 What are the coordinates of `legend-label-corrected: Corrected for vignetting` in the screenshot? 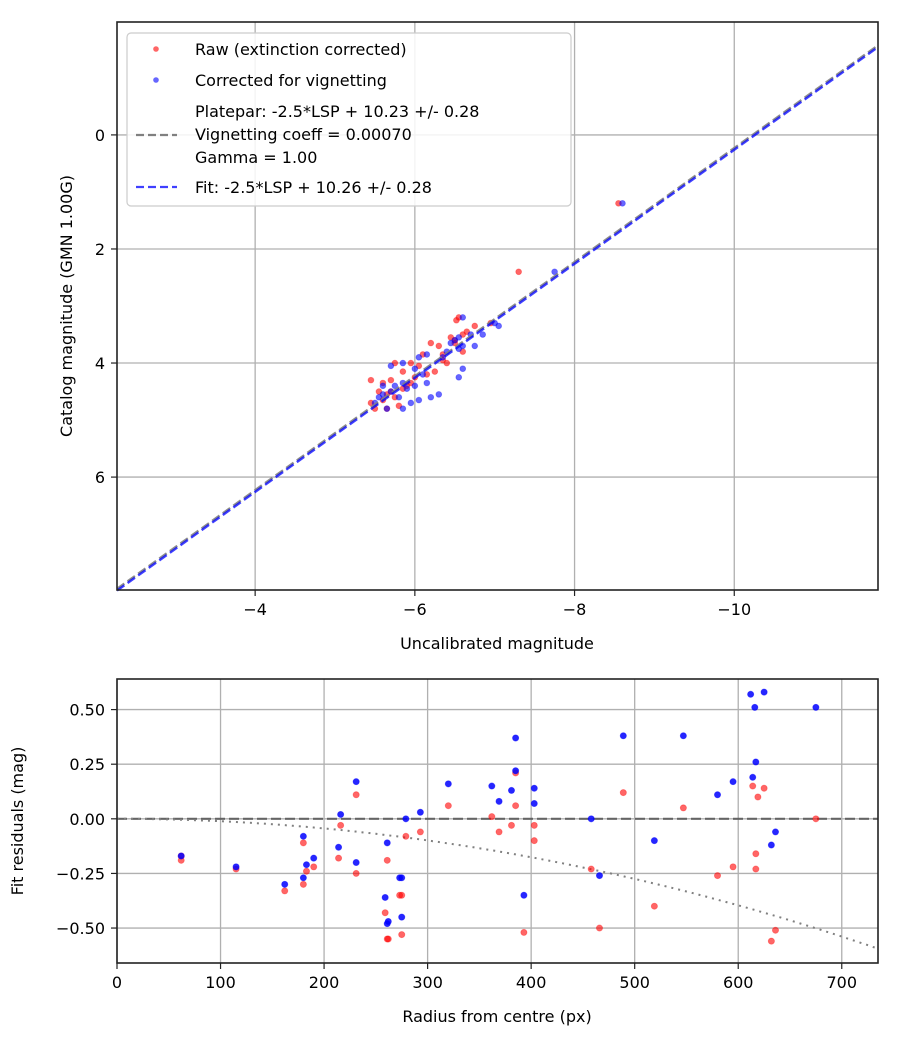 It's located at (291, 80).